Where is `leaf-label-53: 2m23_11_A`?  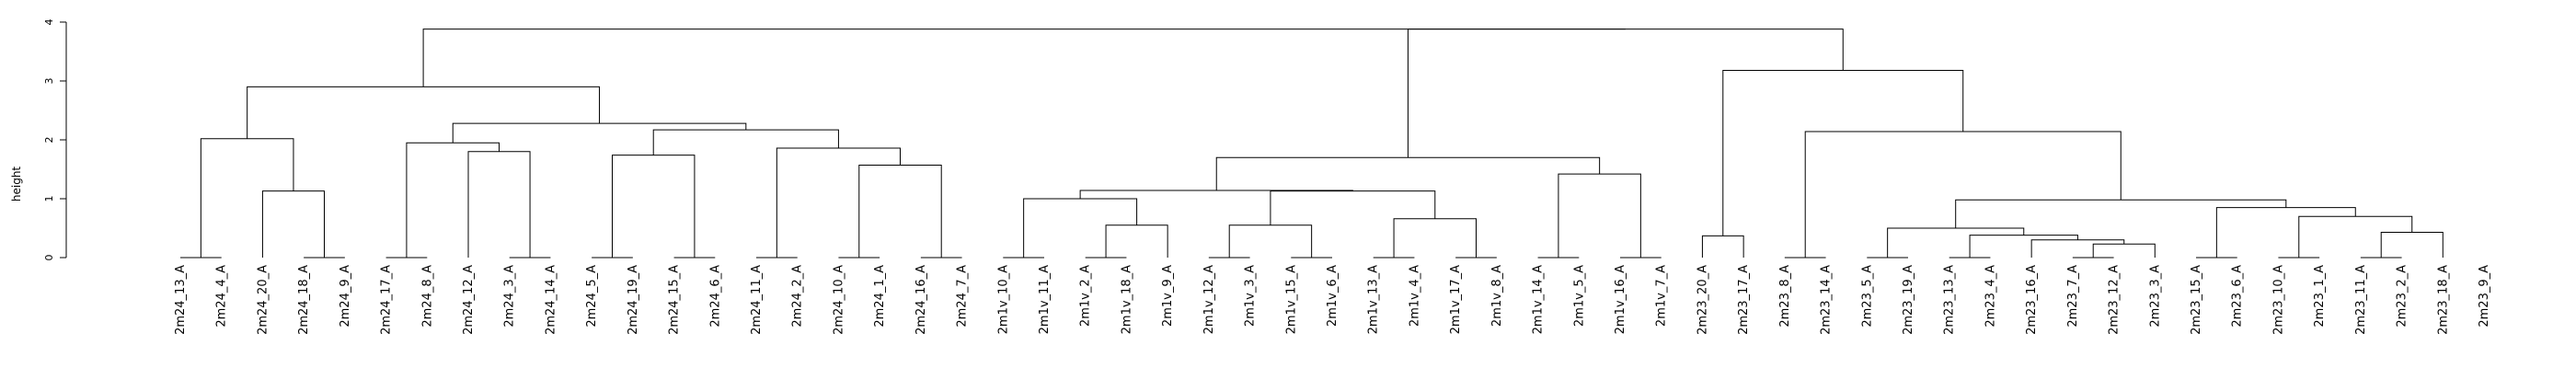 leaf-label-53: 2m23_11_A is located at coordinates (2361, 300).